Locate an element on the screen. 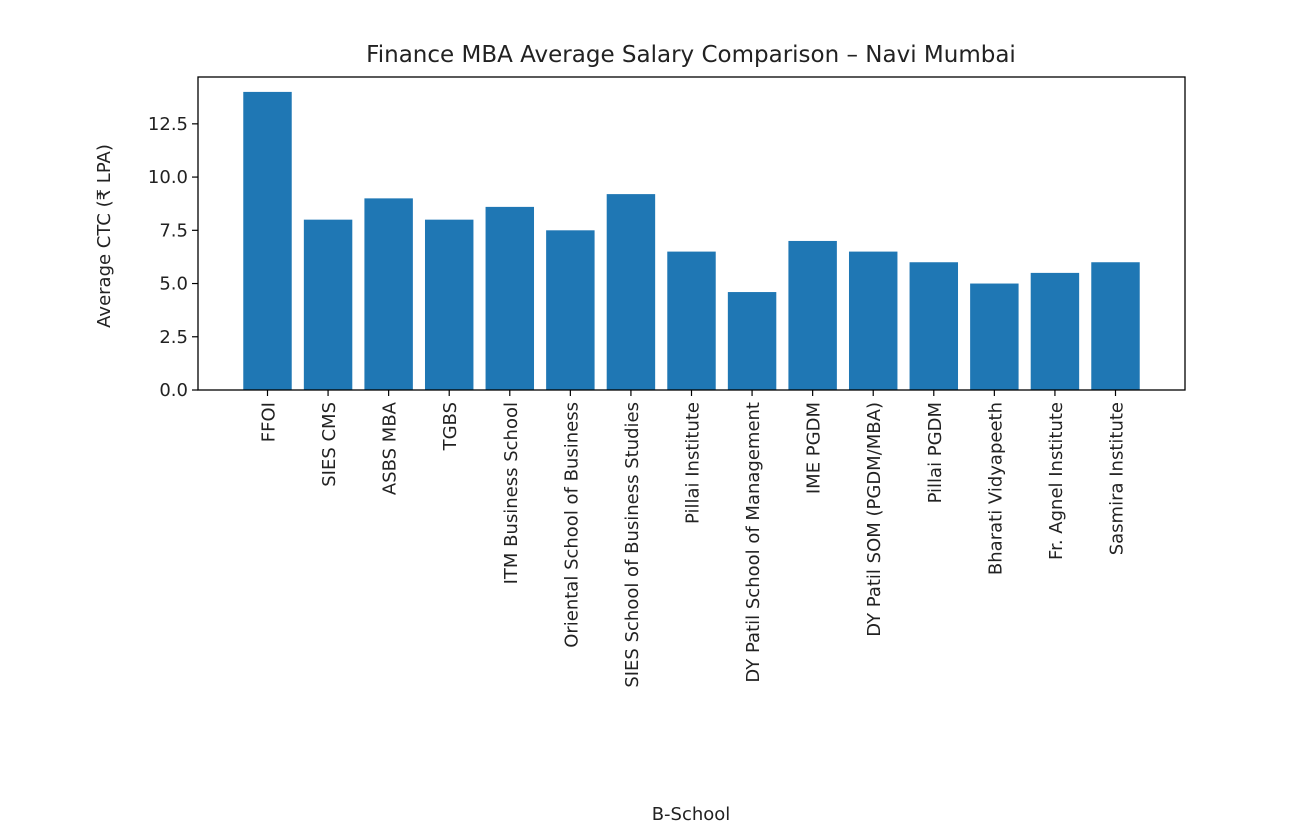 The image size is (1294, 840). x-tick-label: ITM Business School is located at coordinates (511, 493).